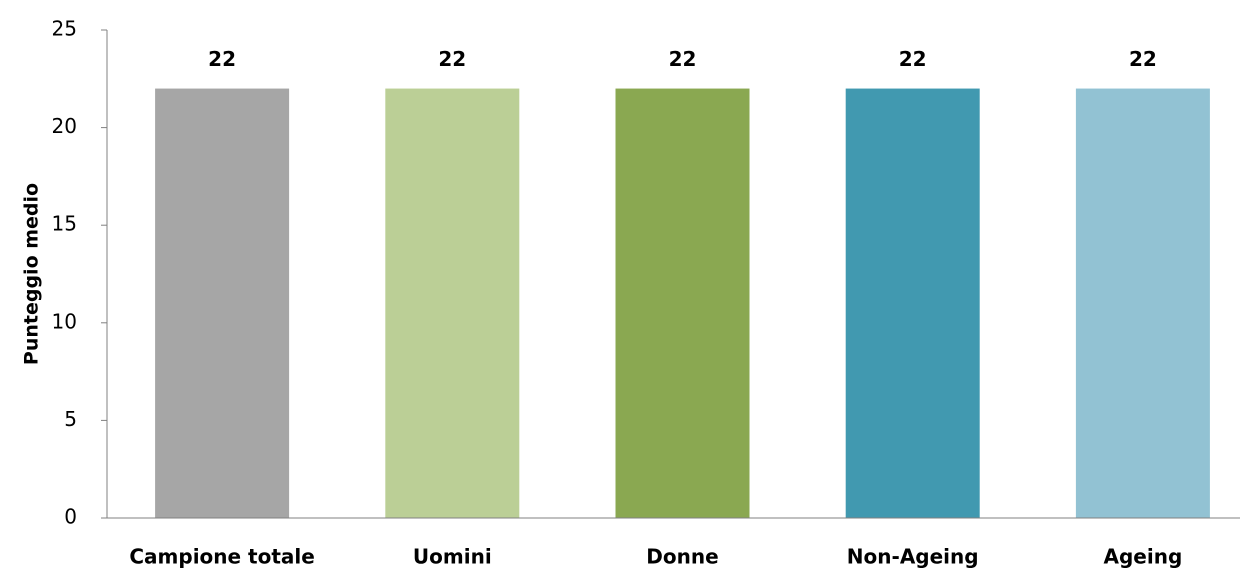  Describe the element at coordinates (452, 557) in the screenshot. I see `x-tick-label: Uomini` at that location.